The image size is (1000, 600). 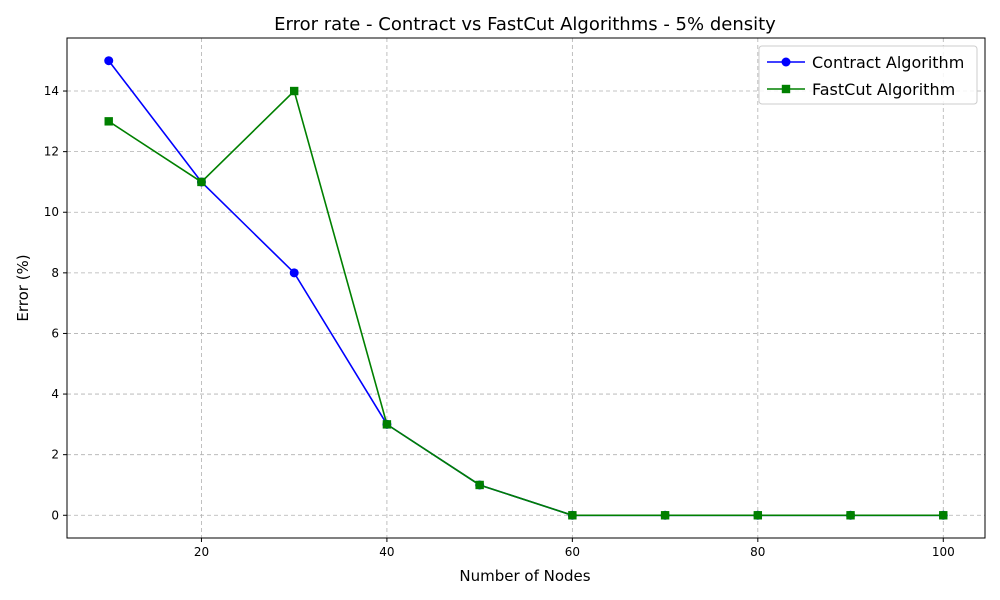 What do you see at coordinates (51, 91) in the screenshot?
I see `y-tick-label: 14` at bounding box center [51, 91].